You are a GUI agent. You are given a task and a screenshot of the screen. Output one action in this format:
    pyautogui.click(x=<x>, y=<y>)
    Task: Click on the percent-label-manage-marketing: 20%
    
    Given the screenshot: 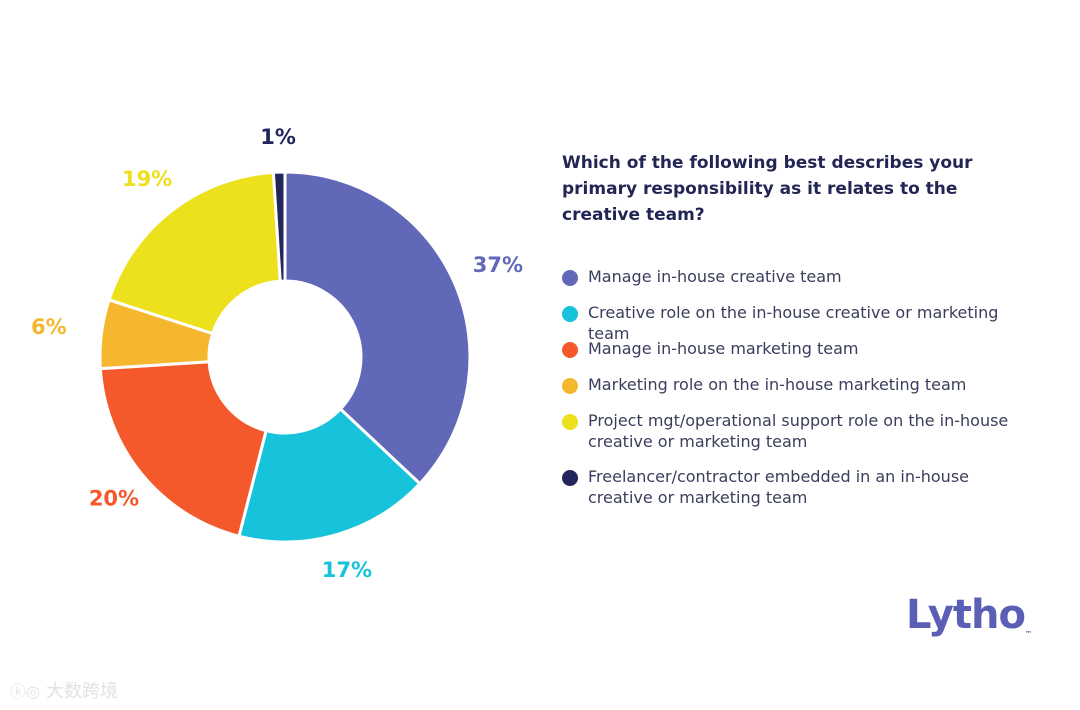 What is the action you would take?
    pyautogui.click(x=114, y=499)
    